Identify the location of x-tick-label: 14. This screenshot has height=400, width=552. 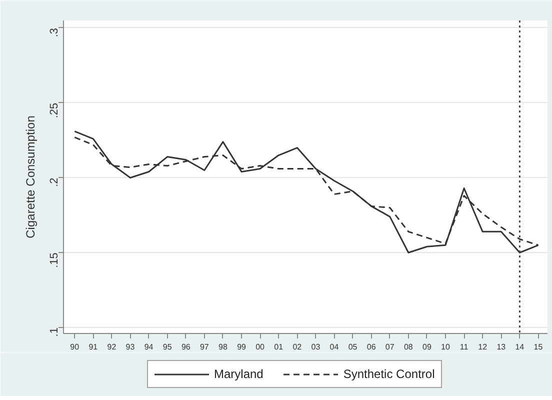
(520, 347).